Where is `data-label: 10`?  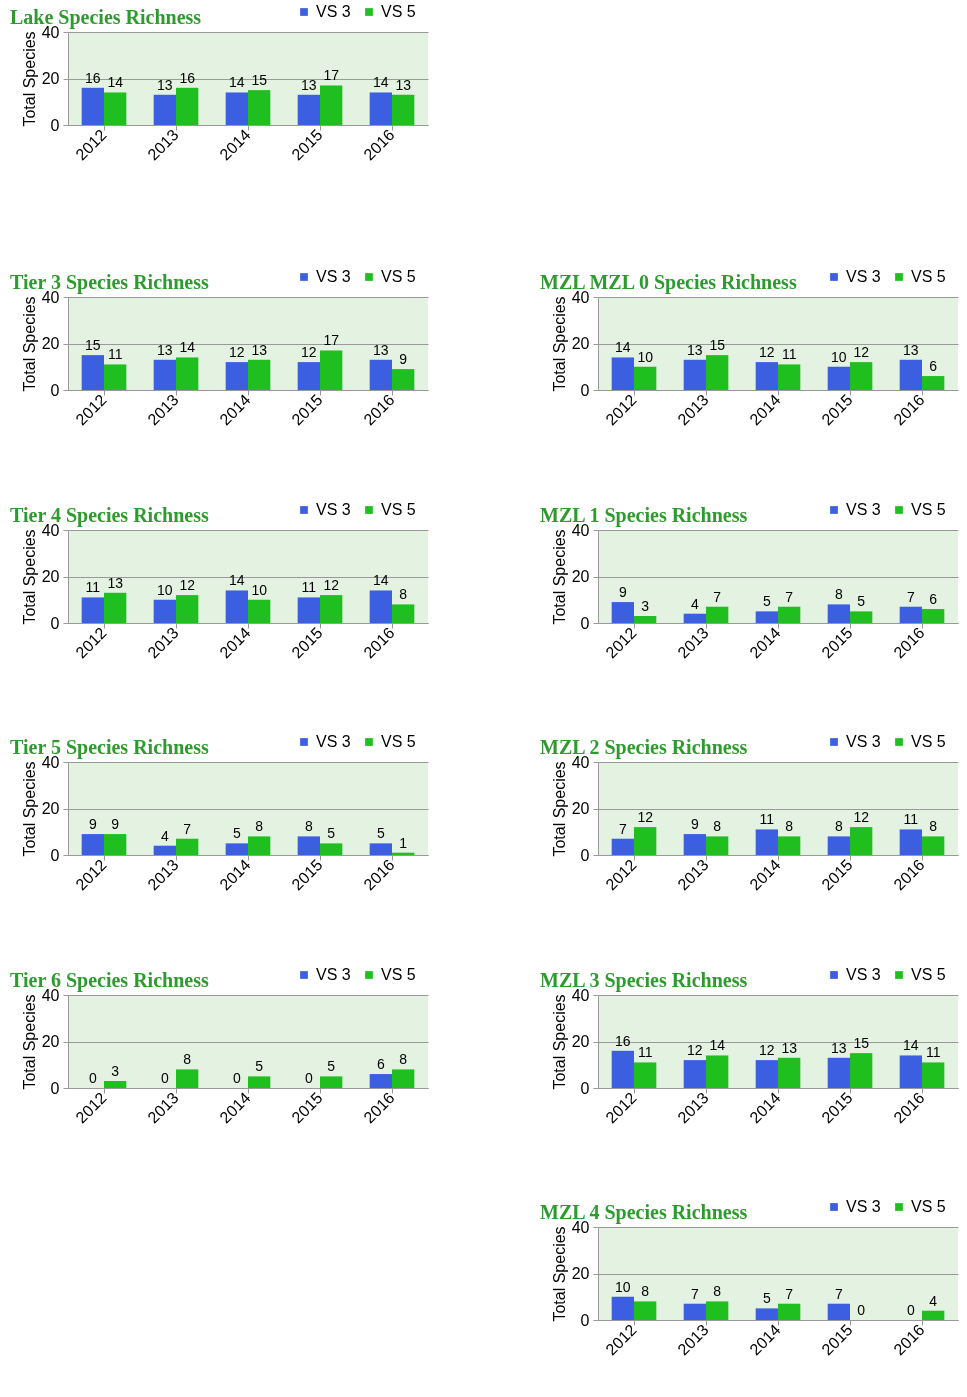
data-label: 10 is located at coordinates (839, 356).